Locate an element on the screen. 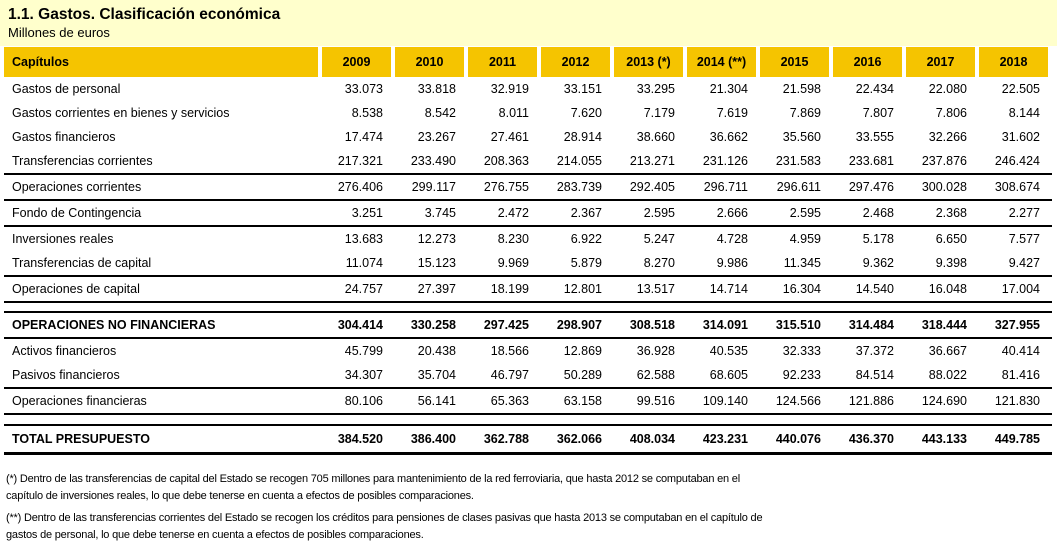 The image size is (1057, 544). cell-value: 3.745 is located at coordinates (440, 213).